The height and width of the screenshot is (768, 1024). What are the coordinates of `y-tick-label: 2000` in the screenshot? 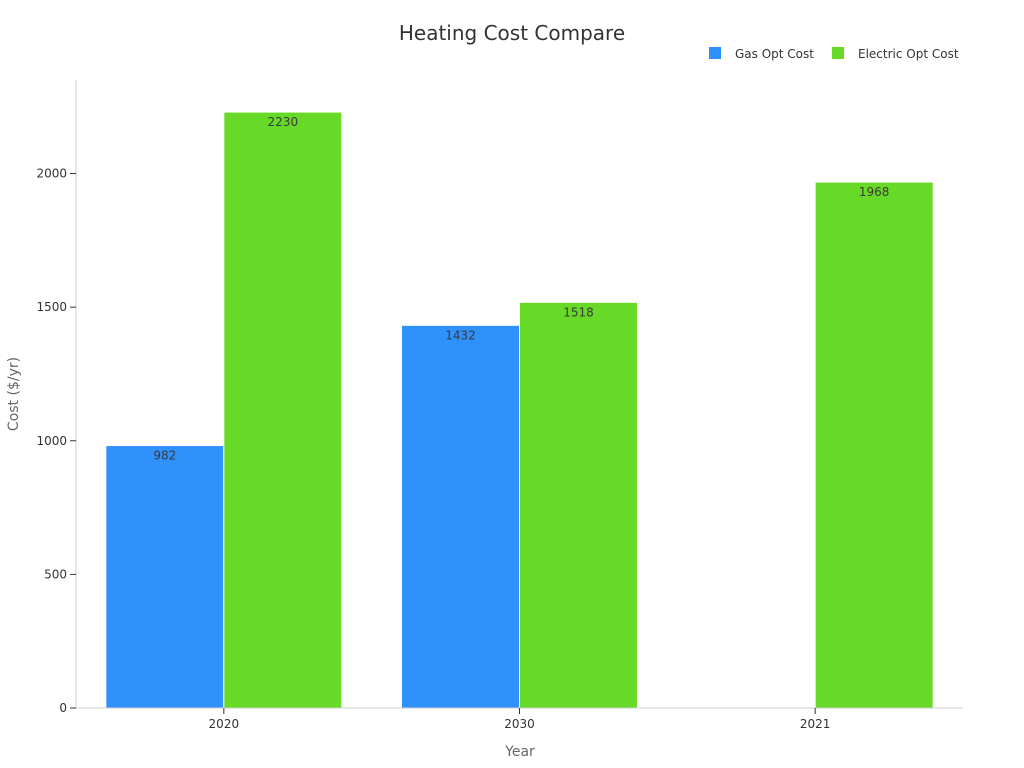 It's located at (51, 174).